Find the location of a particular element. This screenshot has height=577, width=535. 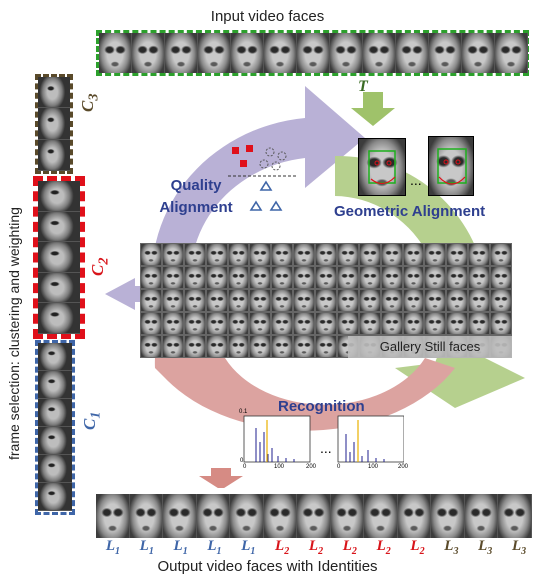

title-input-faces: Input video faces is located at coordinates (267, 16).